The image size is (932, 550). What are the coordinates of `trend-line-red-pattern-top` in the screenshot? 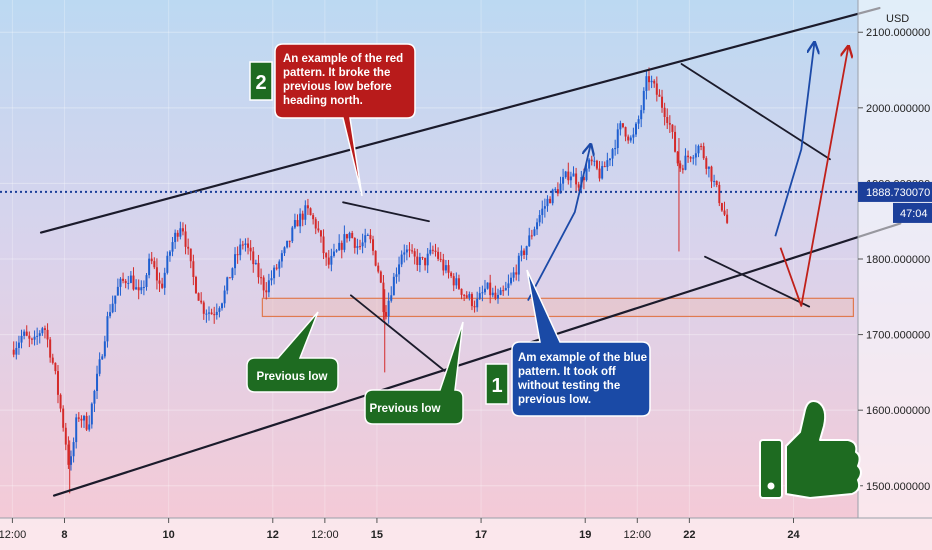 It's located at (386, 212).